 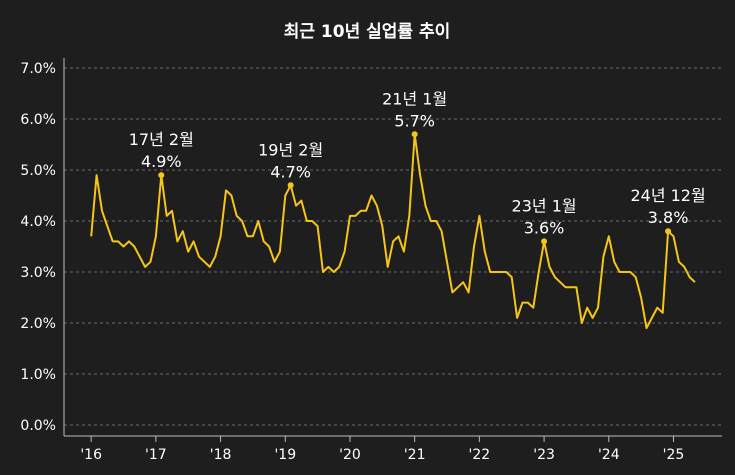 I want to click on y-tick-label: 4.0%, so click(x=38, y=222).